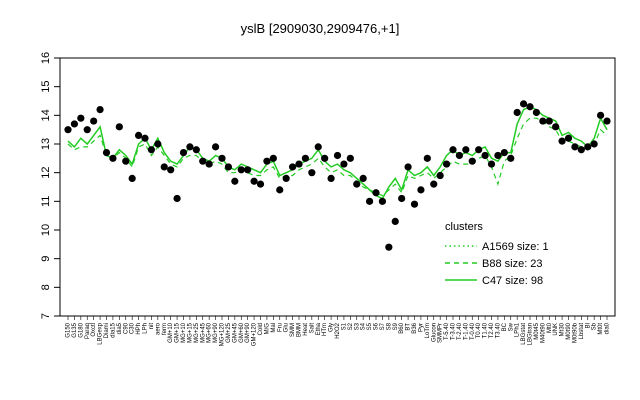 This screenshot has height=400, width=640. Describe the element at coordinates (101, 333) in the screenshot. I see `x-tick-label: LBGexp` at that location.